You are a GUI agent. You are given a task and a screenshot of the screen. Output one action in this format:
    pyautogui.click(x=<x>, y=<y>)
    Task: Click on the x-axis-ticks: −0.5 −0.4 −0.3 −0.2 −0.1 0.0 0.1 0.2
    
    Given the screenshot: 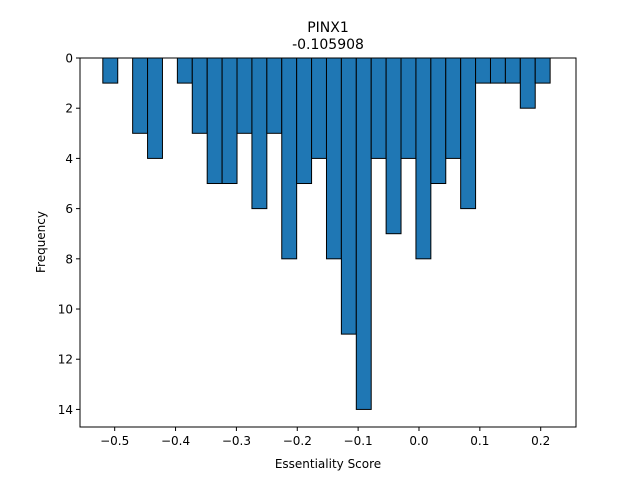 What is the action you would take?
    pyautogui.click(x=325, y=437)
    